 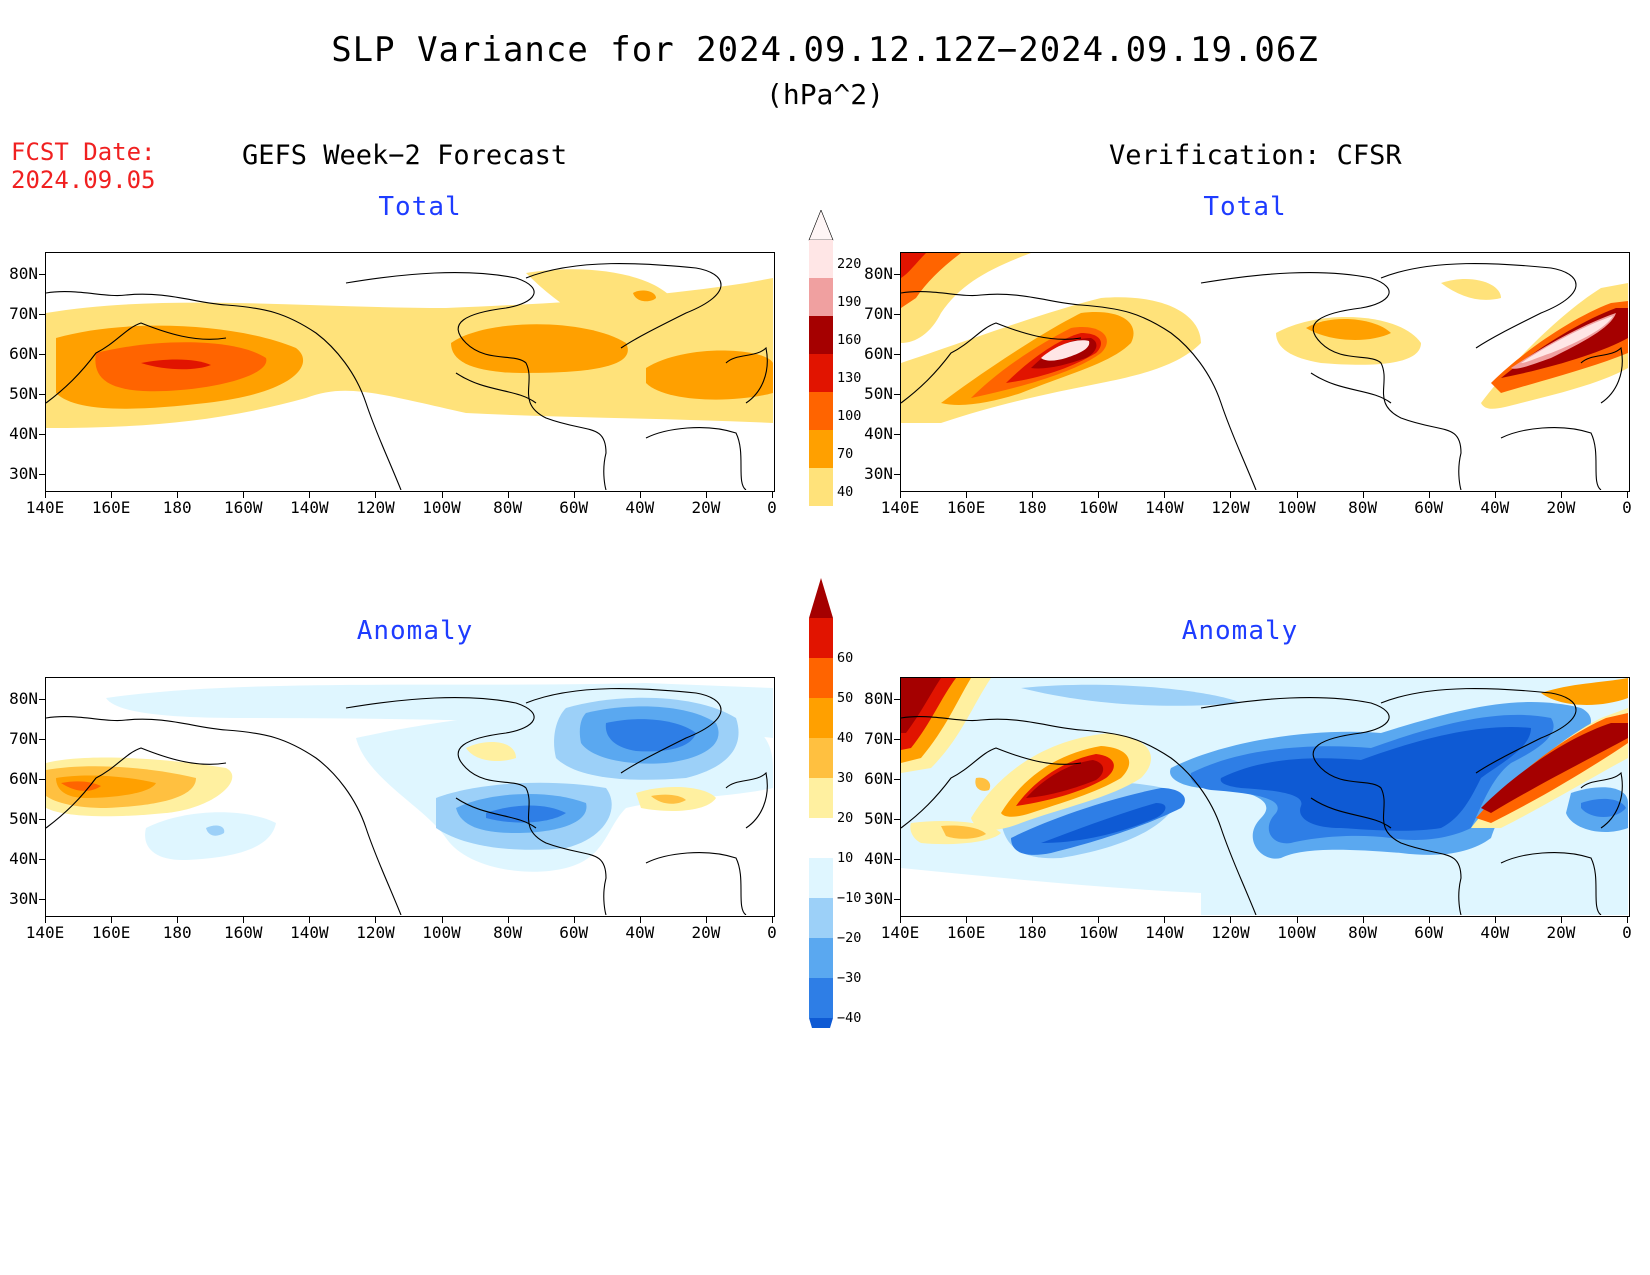 What do you see at coordinates (23, 698) in the screenshot?
I see `lat-tick-forecast-anomaly: 80N` at bounding box center [23, 698].